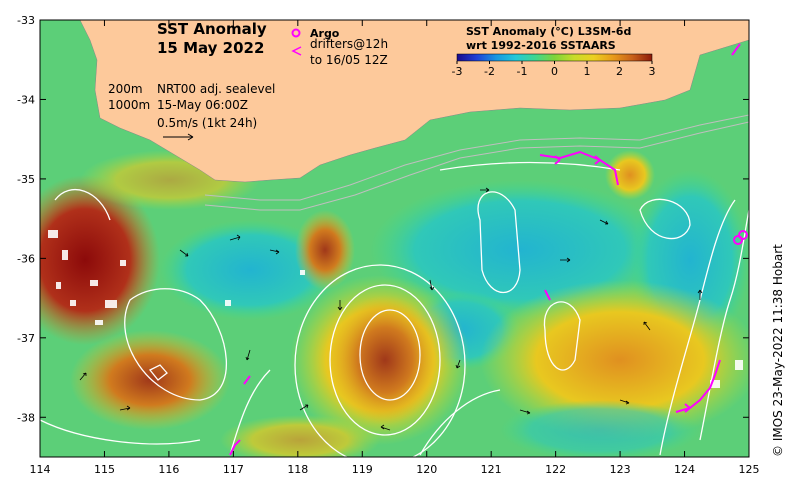  I want to click on x-tick-label: 114, so click(40, 469).